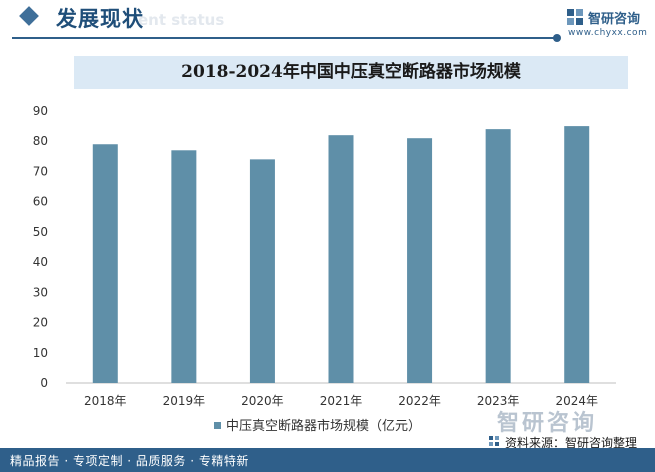 Image resolution: width=655 pixels, height=472 pixels. Describe the element at coordinates (284, 38) in the screenshot. I see `header-rule` at that location.